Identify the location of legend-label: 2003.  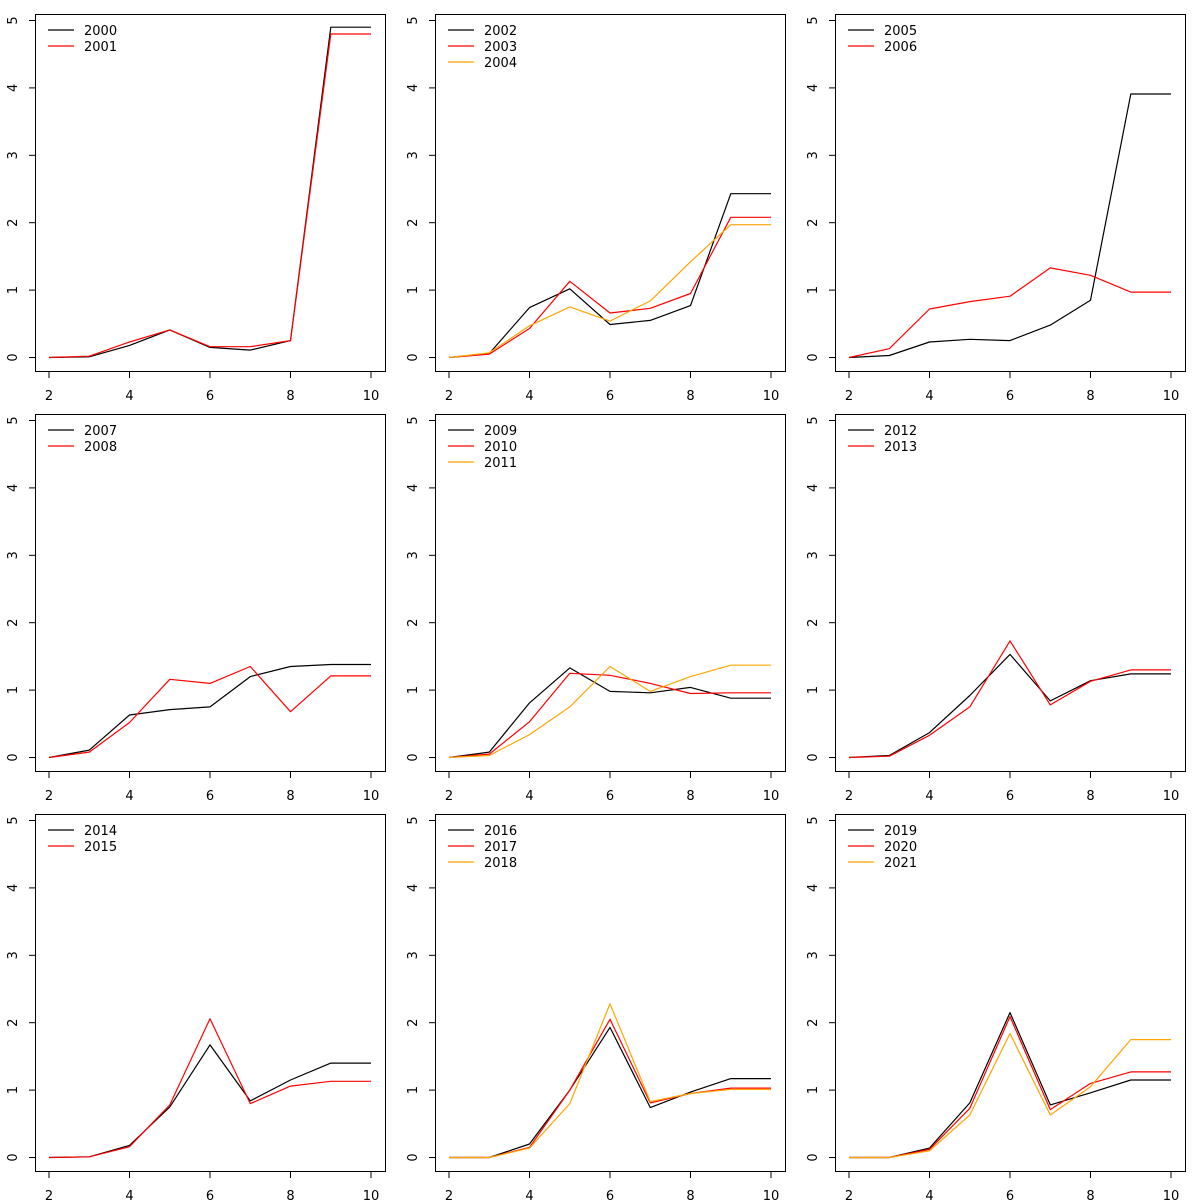
(500, 47).